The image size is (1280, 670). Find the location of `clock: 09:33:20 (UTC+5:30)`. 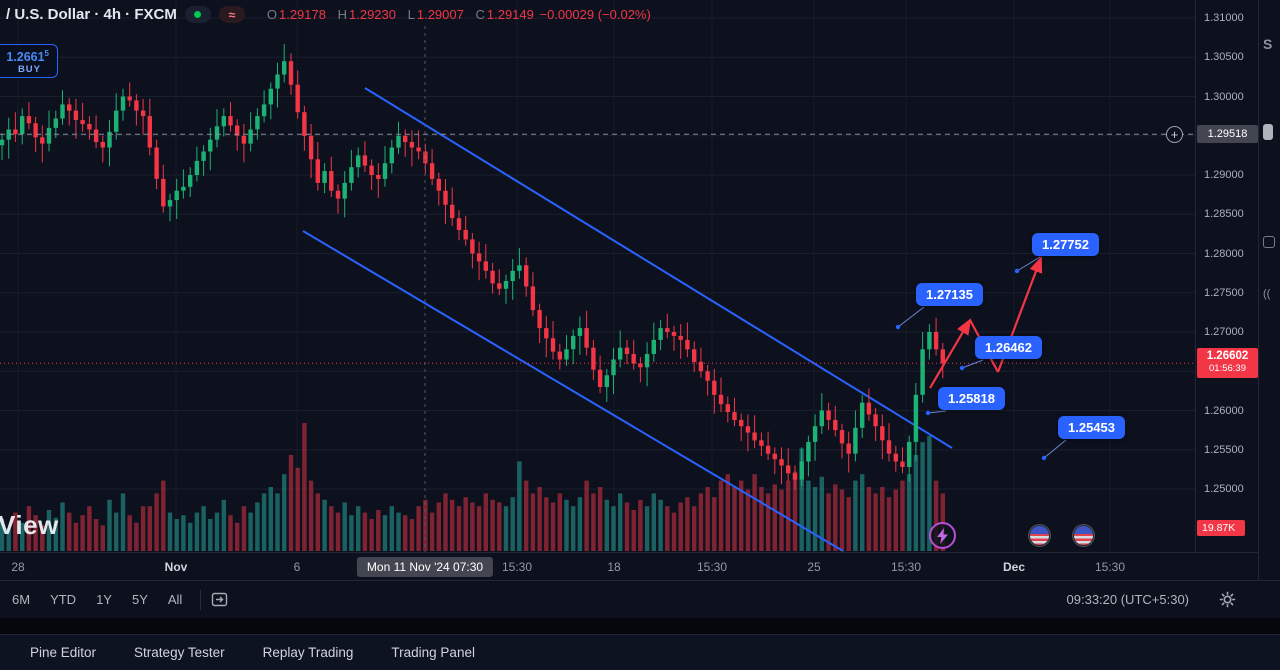

clock: 09:33:20 (UTC+5:30) is located at coordinates (1127, 599).